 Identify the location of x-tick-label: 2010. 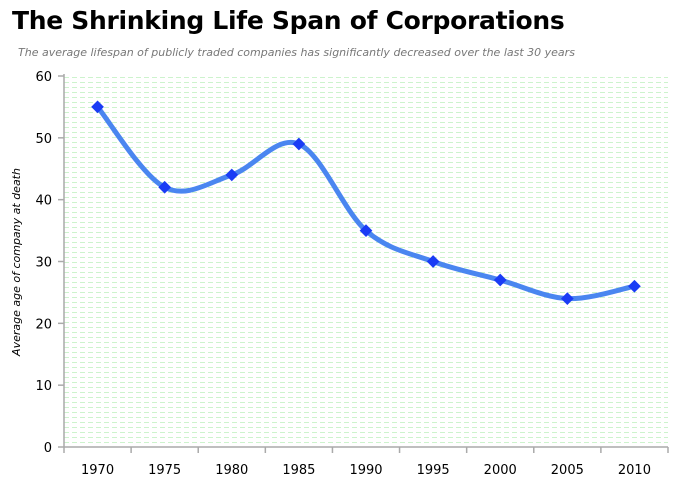
(634, 470).